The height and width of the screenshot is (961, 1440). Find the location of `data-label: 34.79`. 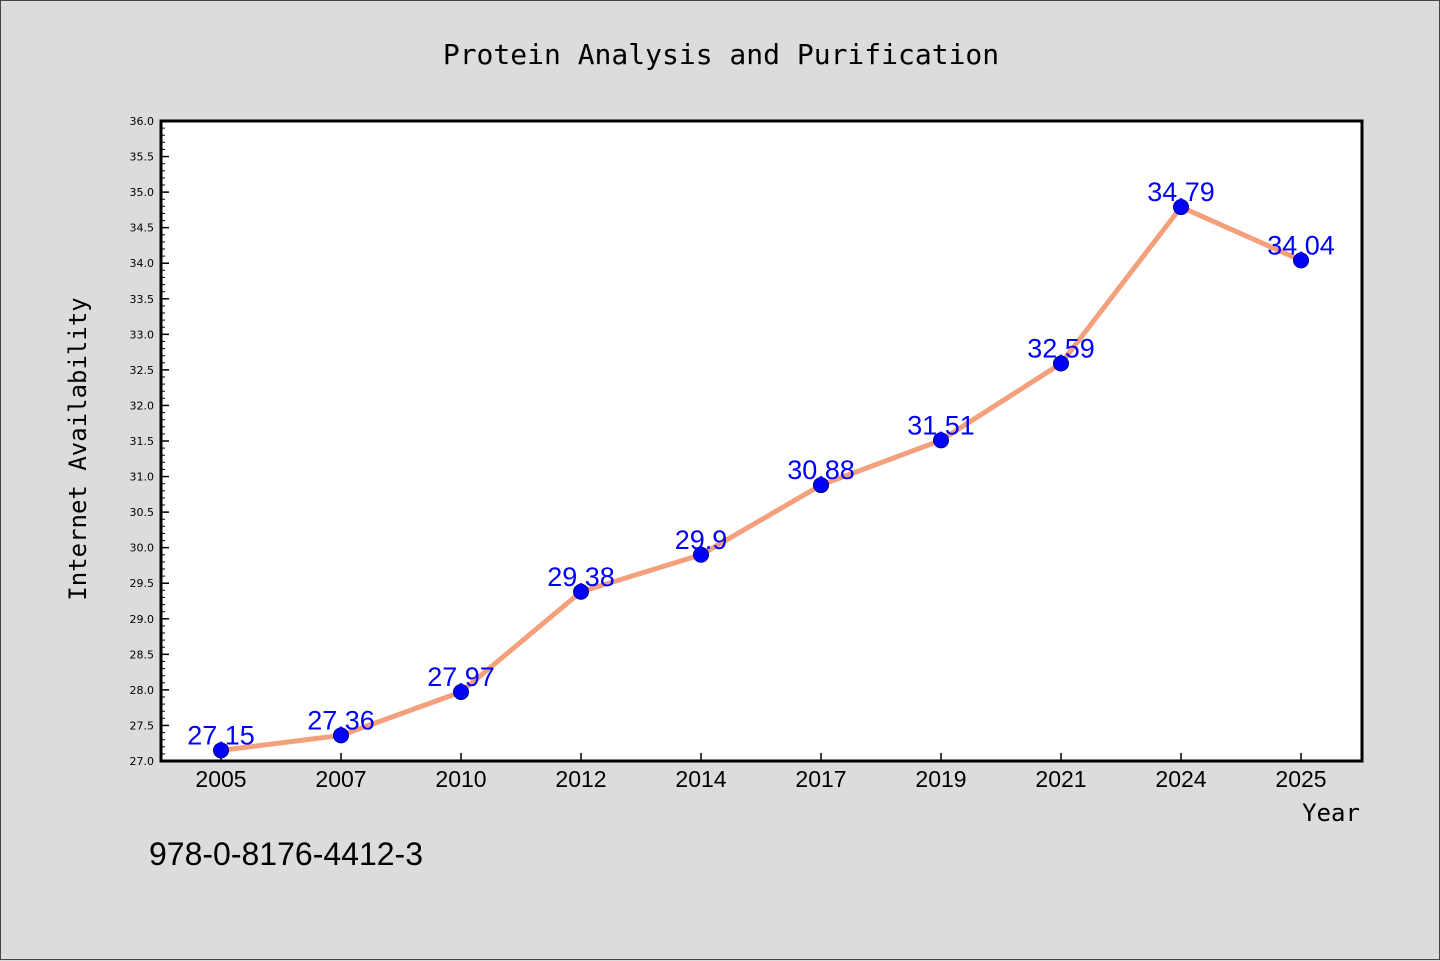

data-label: 34.79 is located at coordinates (1181, 192).